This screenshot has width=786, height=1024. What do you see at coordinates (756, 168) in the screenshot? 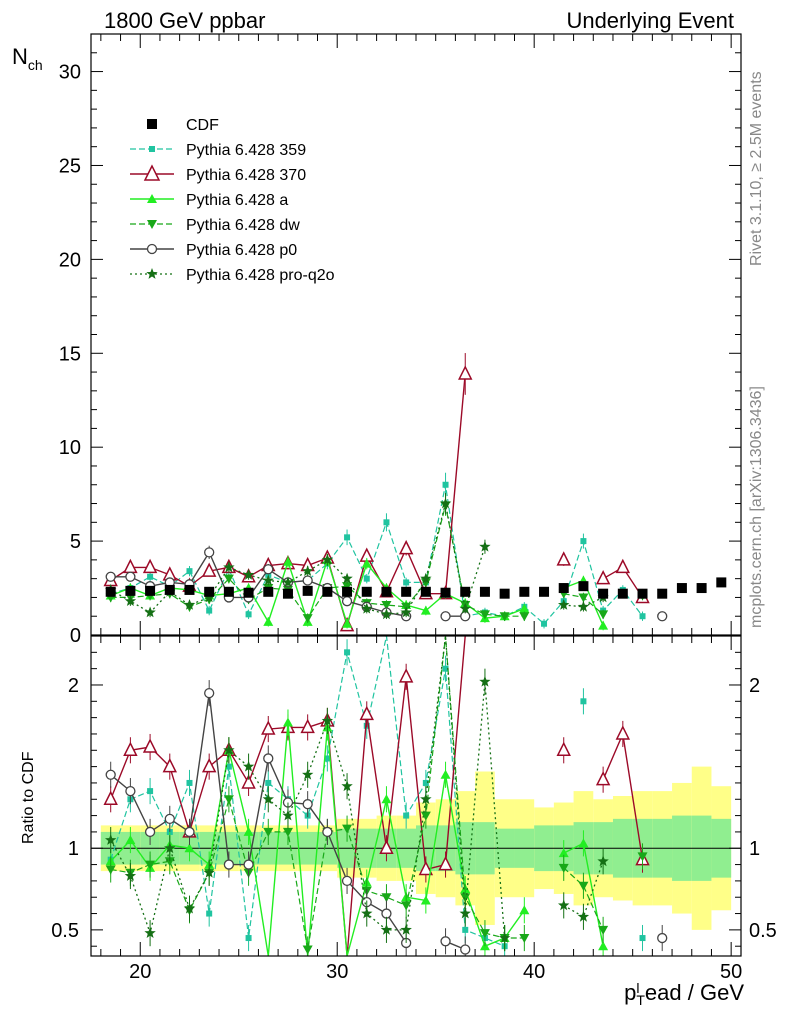
I see `rivet-version-label: Rivet 3.1.10, ≥ 2.5M events` at bounding box center [756, 168].